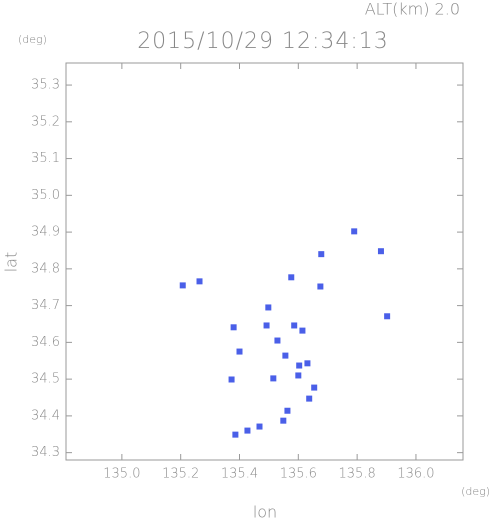 The width and height of the screenshot is (491, 521). What do you see at coordinates (45, 452) in the screenshot?
I see `y-tick-label: 34.3` at bounding box center [45, 452].